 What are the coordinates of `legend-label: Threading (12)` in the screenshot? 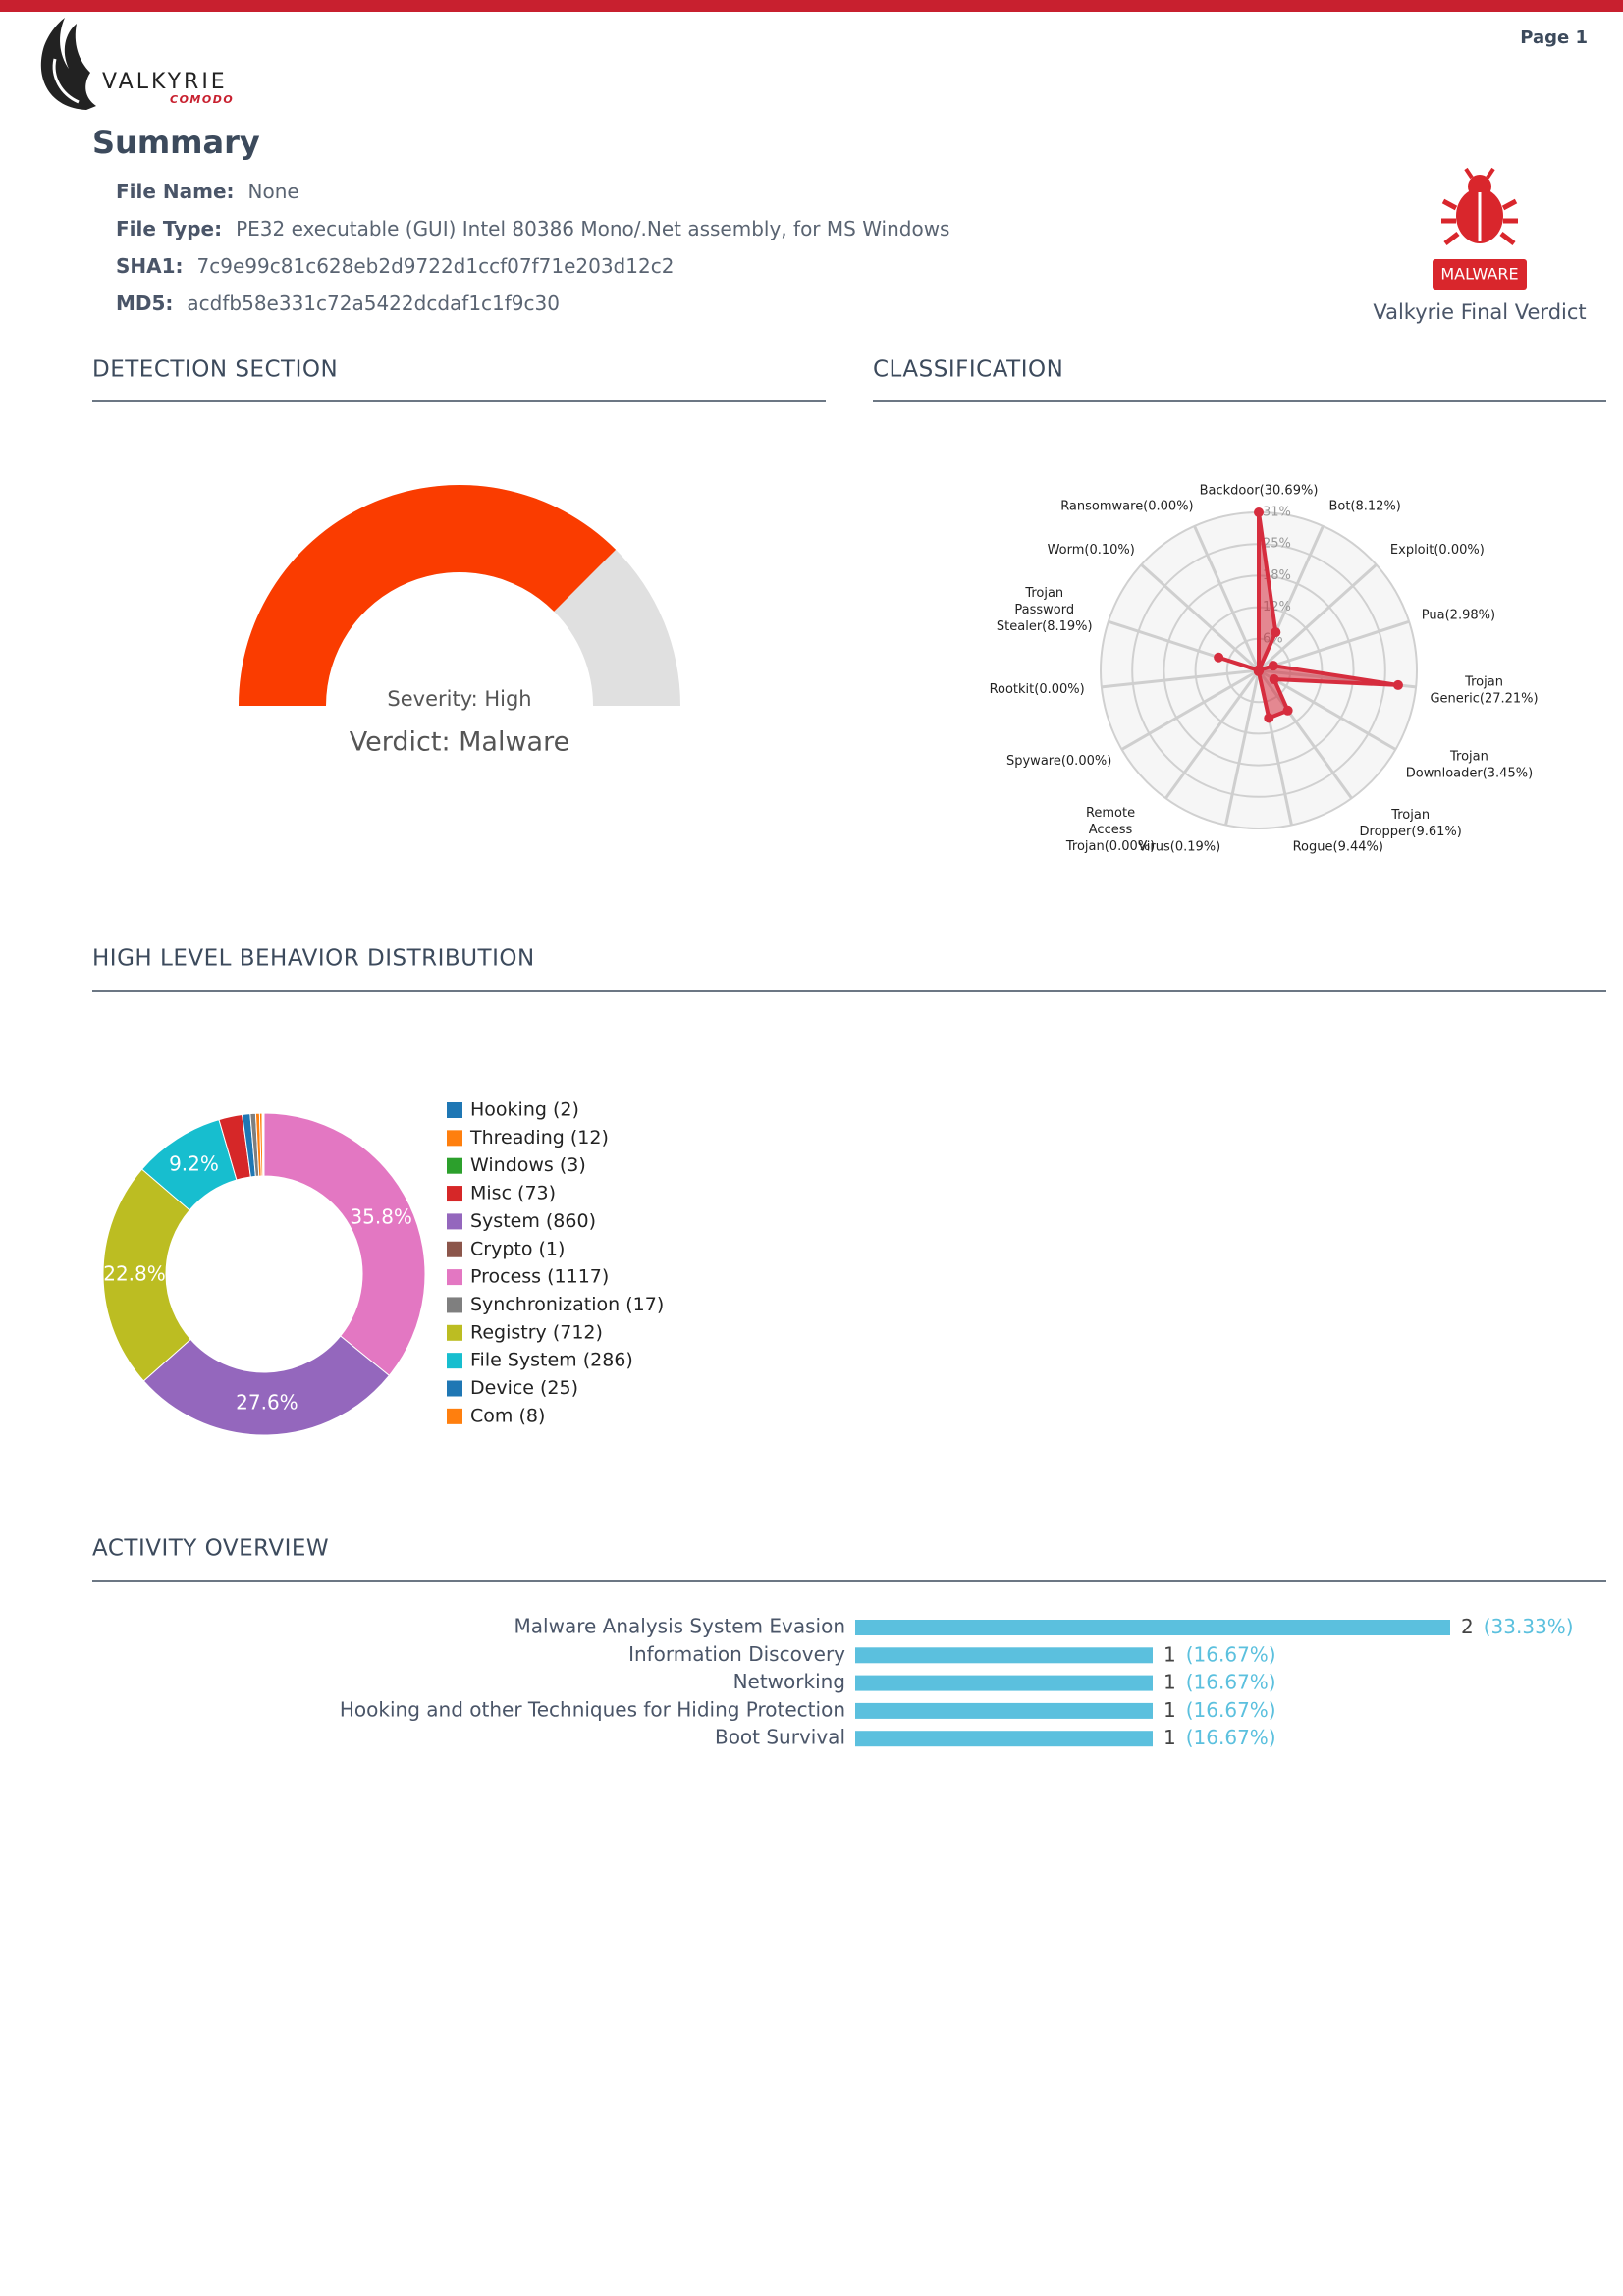 It's located at (539, 1137).